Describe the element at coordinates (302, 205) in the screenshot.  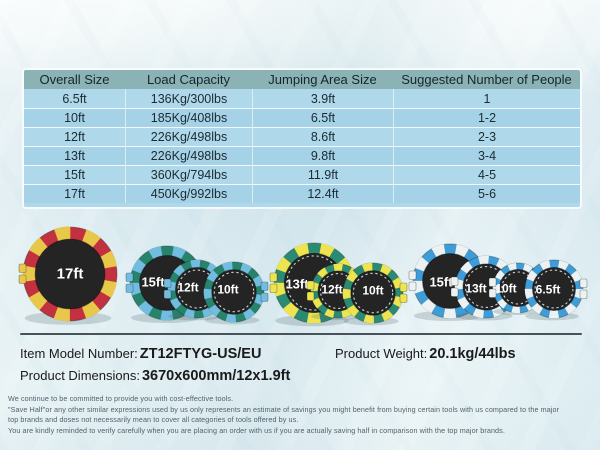
I see `table-footer-strip` at that location.